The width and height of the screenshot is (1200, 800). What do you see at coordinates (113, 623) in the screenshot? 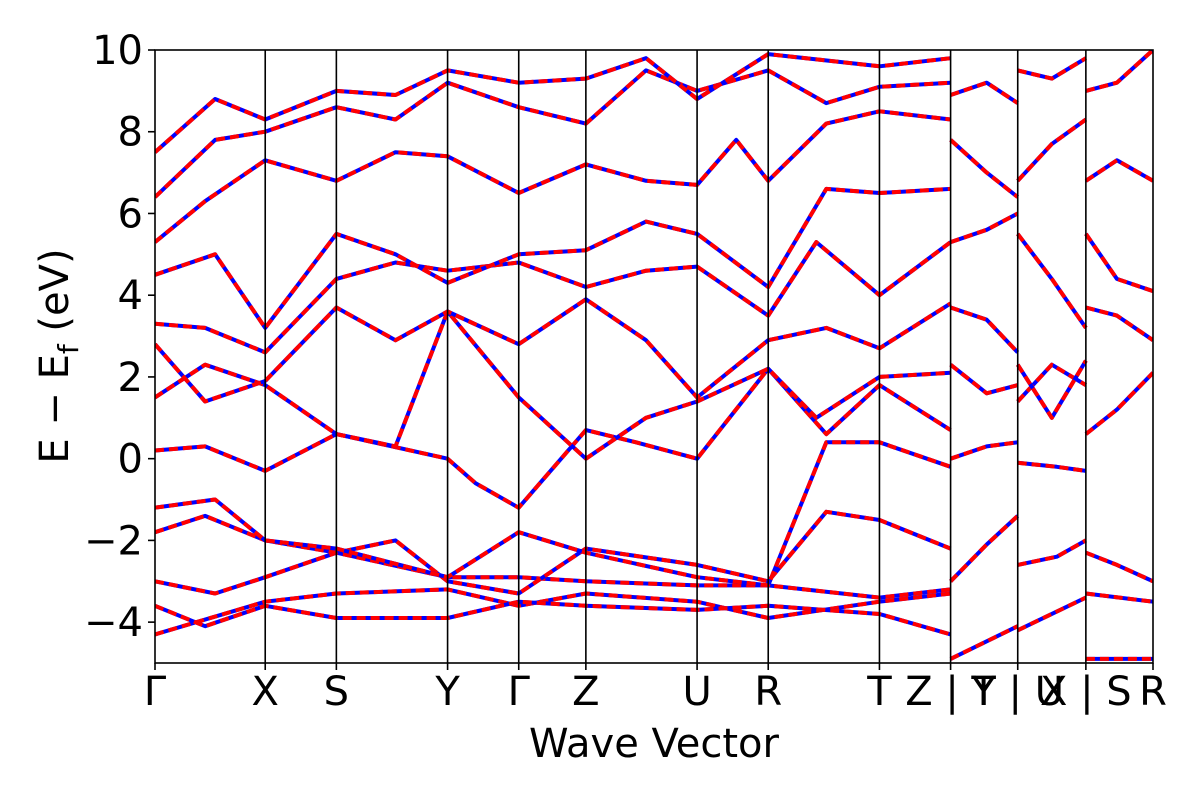
I see `y-tick-label-7: −4` at bounding box center [113, 623].